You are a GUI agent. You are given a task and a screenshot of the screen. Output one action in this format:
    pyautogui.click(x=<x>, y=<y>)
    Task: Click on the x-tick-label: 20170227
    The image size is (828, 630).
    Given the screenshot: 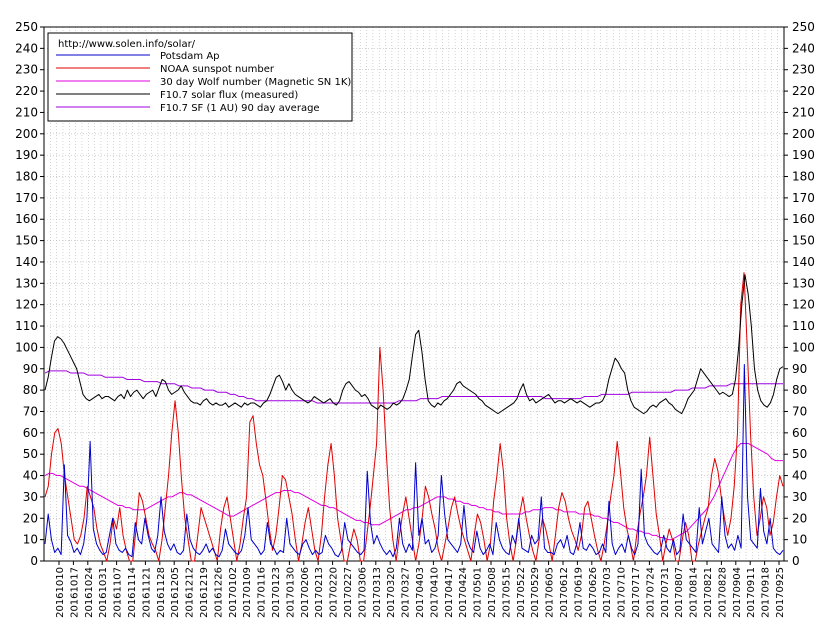 What is the action you would take?
    pyautogui.click(x=348, y=592)
    